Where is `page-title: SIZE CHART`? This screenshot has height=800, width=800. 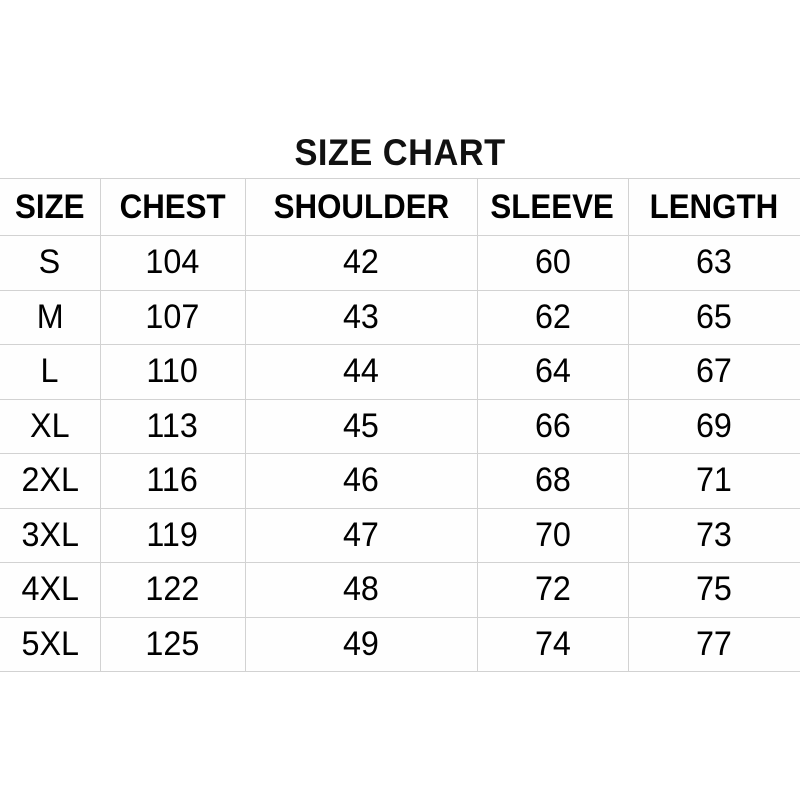
page-title: SIZE CHART is located at coordinates (400, 152).